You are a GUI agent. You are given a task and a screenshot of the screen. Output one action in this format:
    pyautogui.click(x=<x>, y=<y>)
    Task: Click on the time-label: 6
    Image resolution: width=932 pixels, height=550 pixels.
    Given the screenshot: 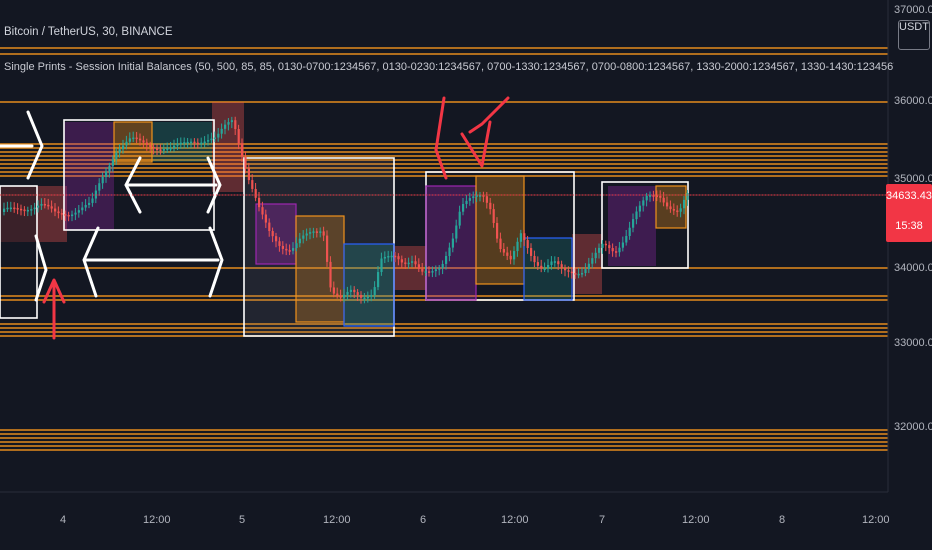 What is the action you would take?
    pyautogui.click(x=423, y=520)
    